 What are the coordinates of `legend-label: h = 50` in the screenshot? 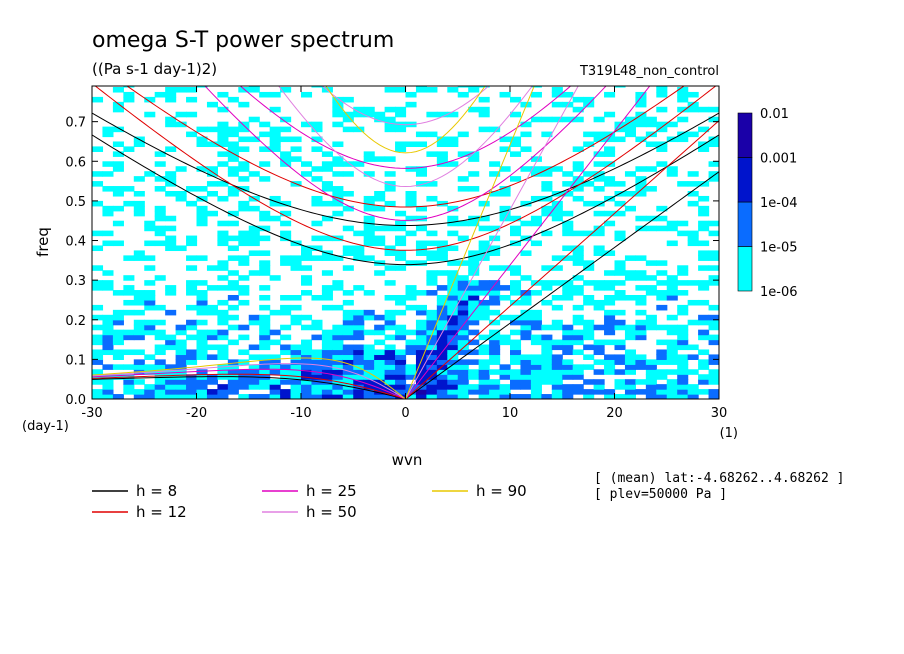 It's located at (331, 512).